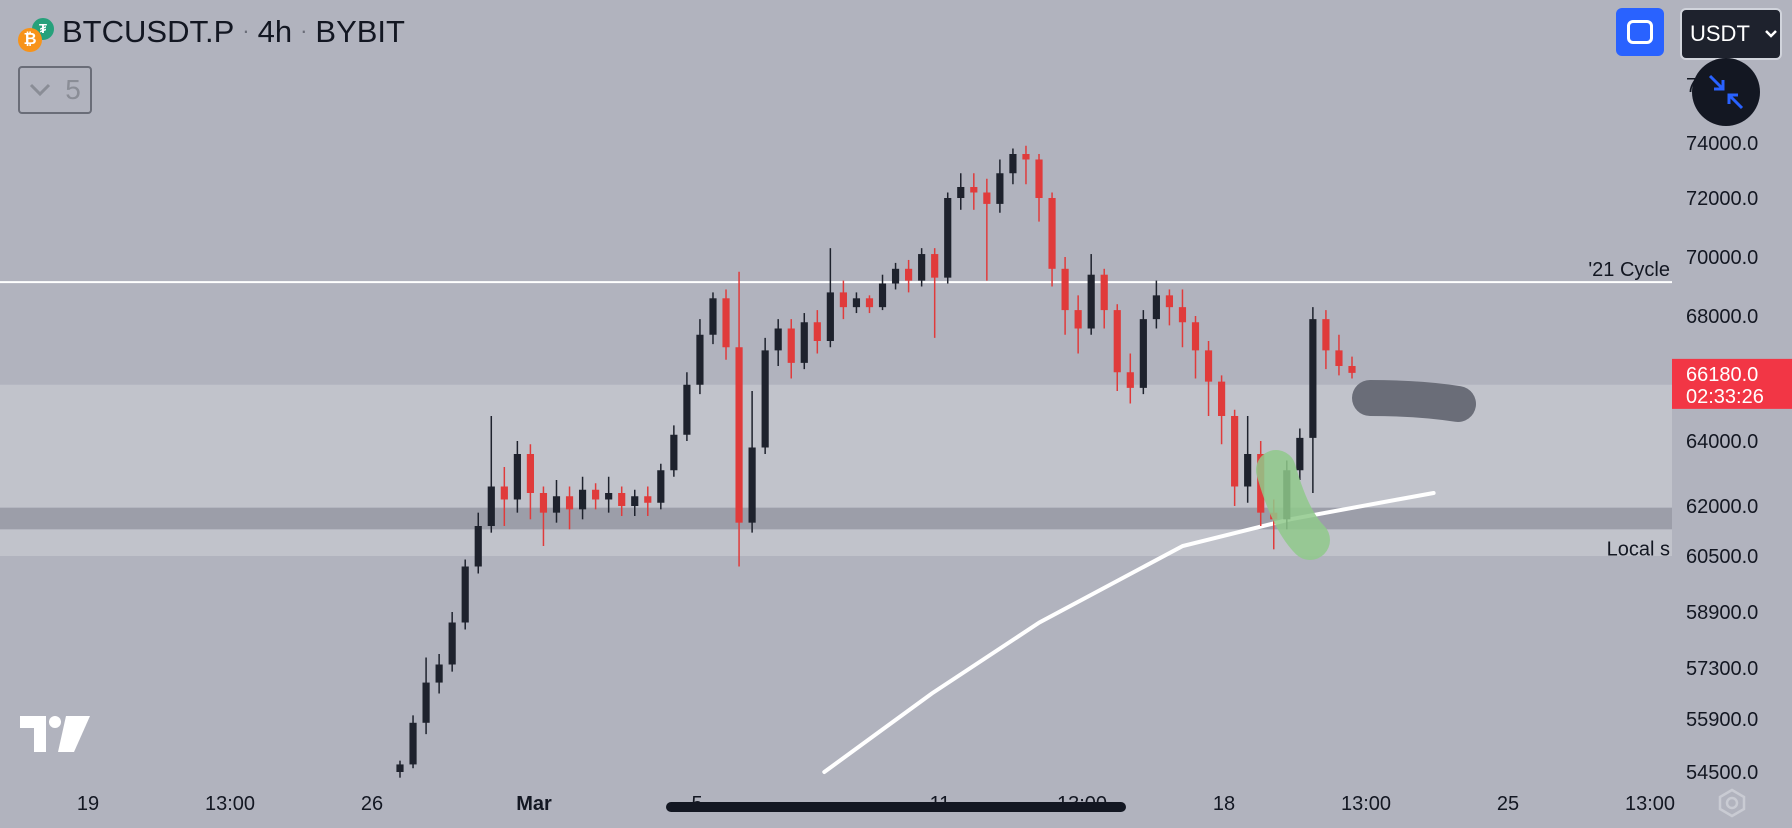 This screenshot has height=828, width=1792. What do you see at coordinates (1722, 557) in the screenshot?
I see `price-axis-label: 60500.0` at bounding box center [1722, 557].